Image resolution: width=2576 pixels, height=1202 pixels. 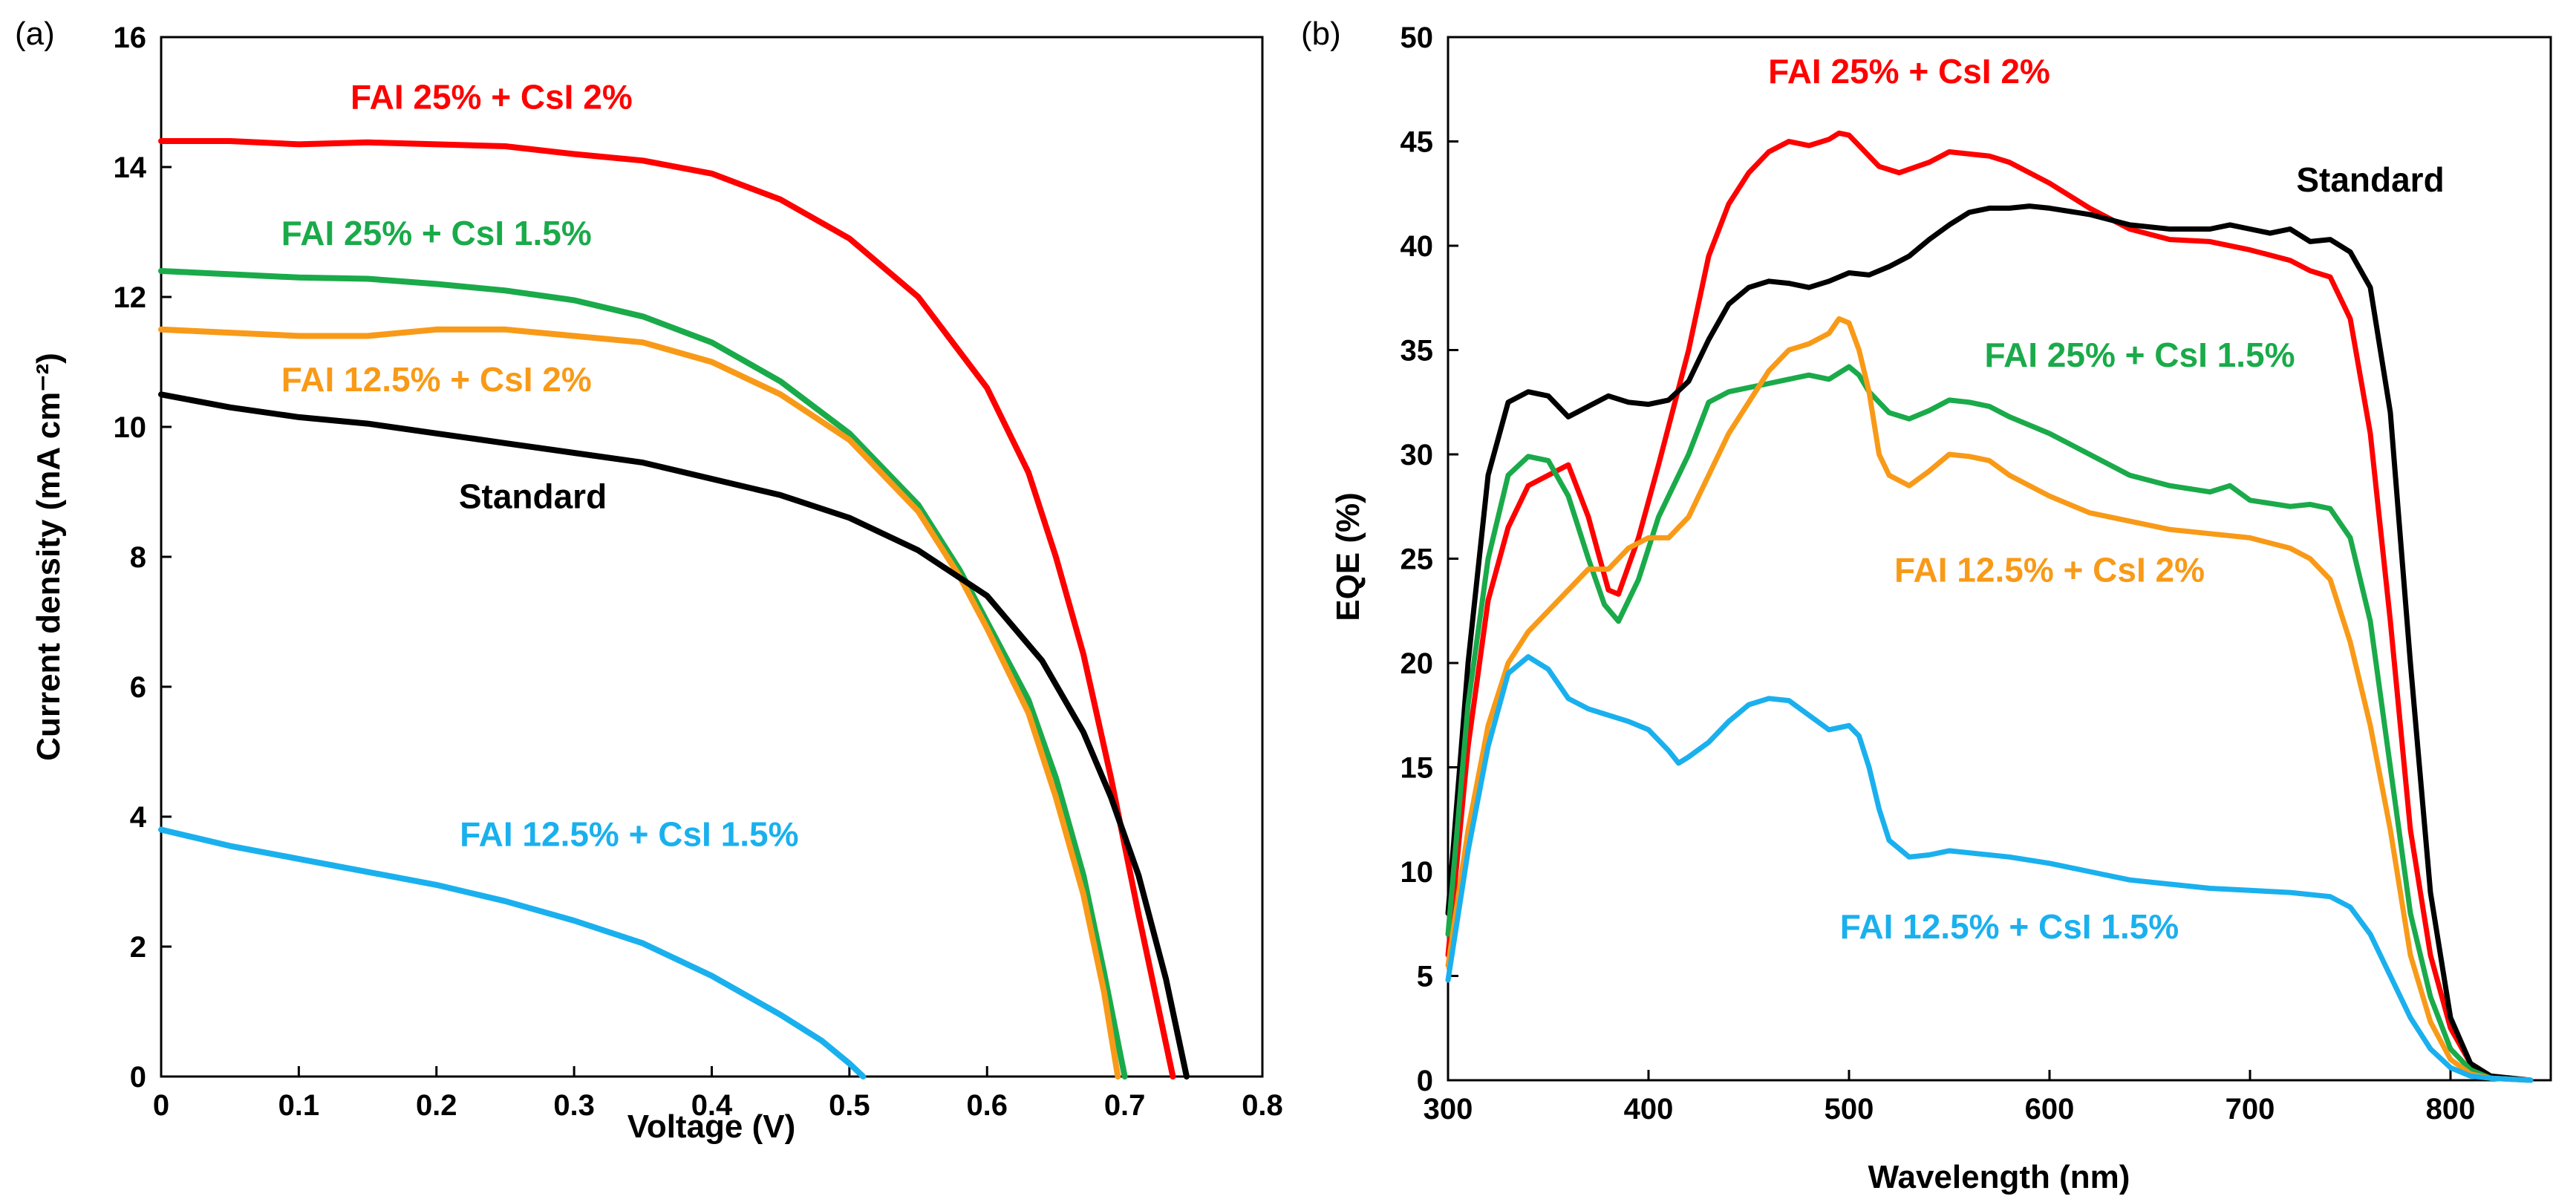 What do you see at coordinates (2370, 179) in the screenshot?
I see `panel-b-series-annotation: Standard` at bounding box center [2370, 179].